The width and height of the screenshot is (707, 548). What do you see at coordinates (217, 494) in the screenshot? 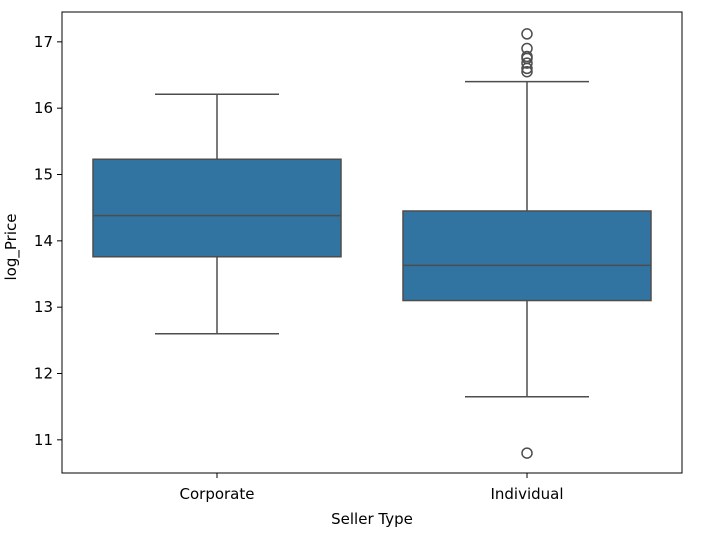
I see `x-tick-label: Corporate` at bounding box center [217, 494].